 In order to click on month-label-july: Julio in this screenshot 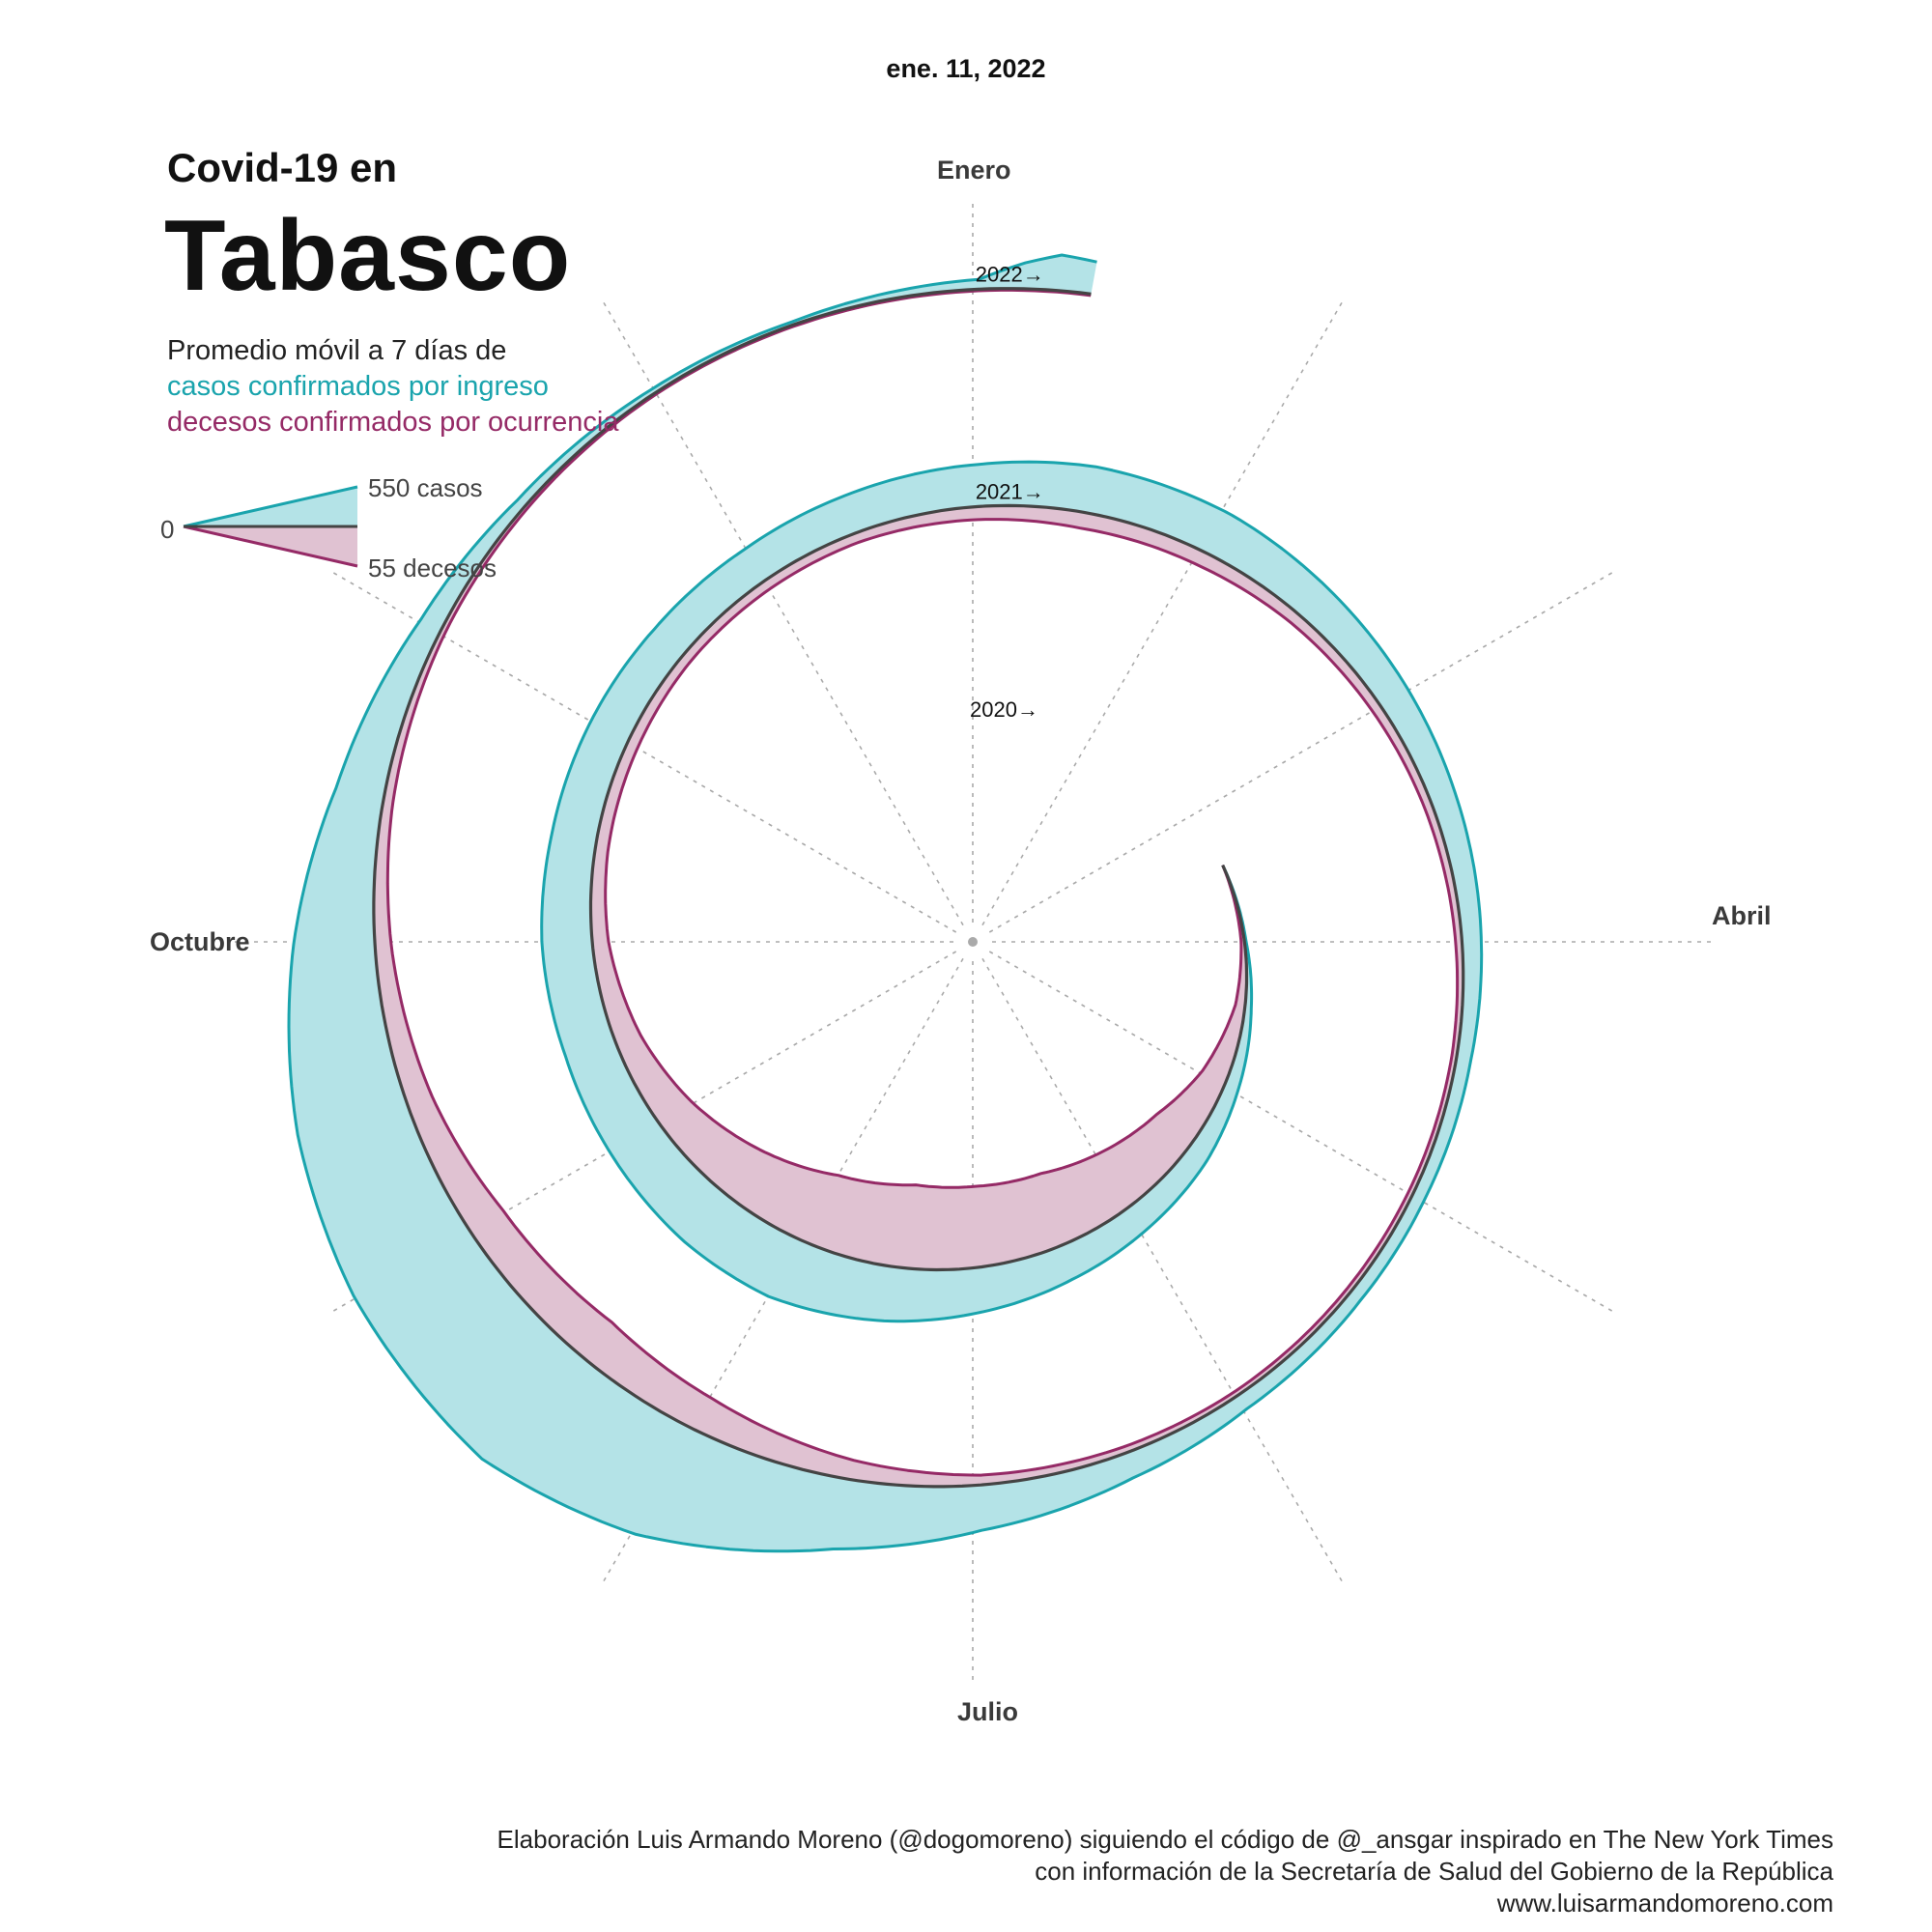, I will do `click(988, 1711)`.